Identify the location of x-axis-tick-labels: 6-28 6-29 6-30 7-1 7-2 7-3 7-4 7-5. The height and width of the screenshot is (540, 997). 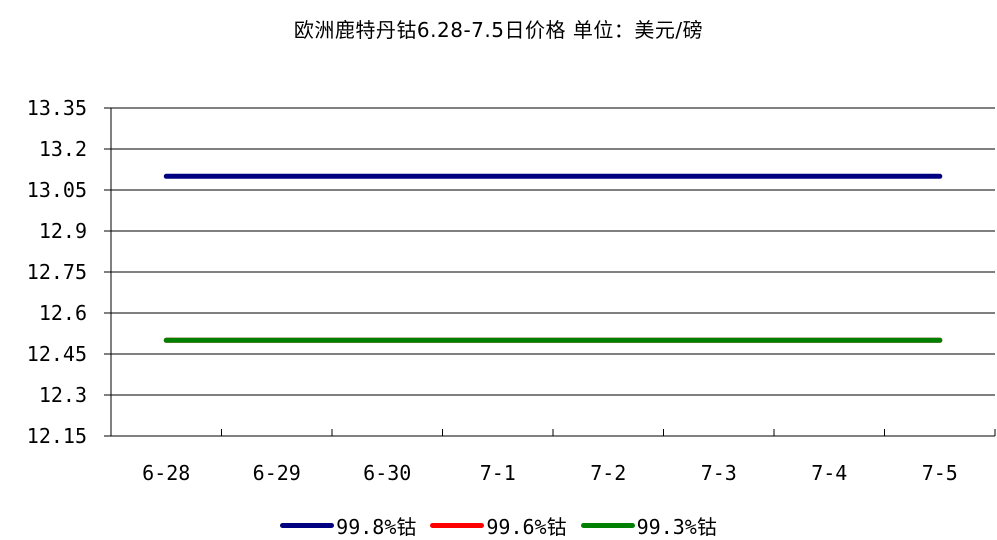
(550, 473).